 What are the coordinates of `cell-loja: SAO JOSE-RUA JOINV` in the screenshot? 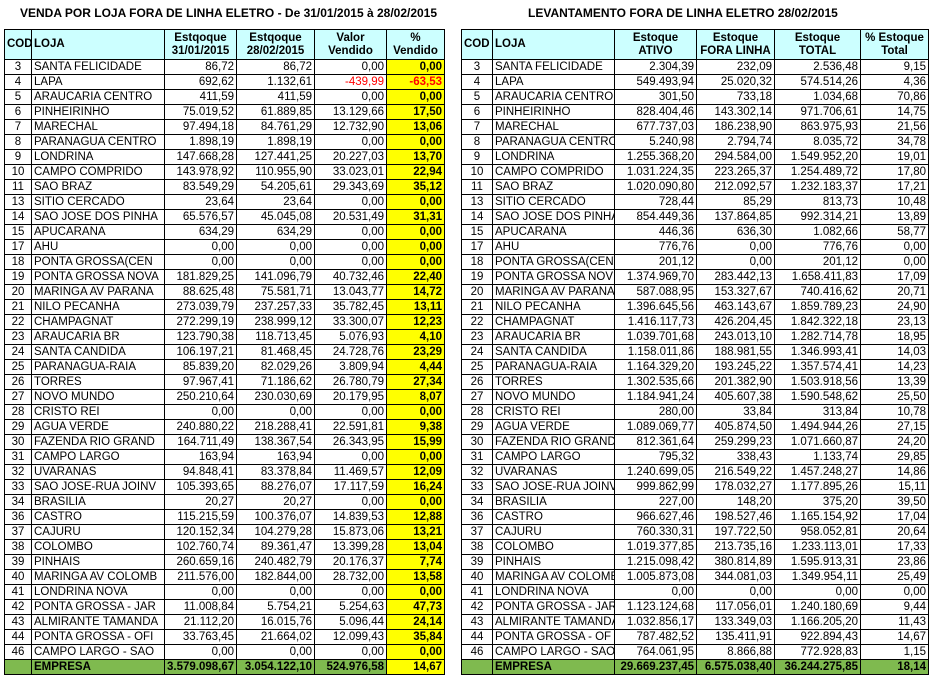 It's located at (553, 487).